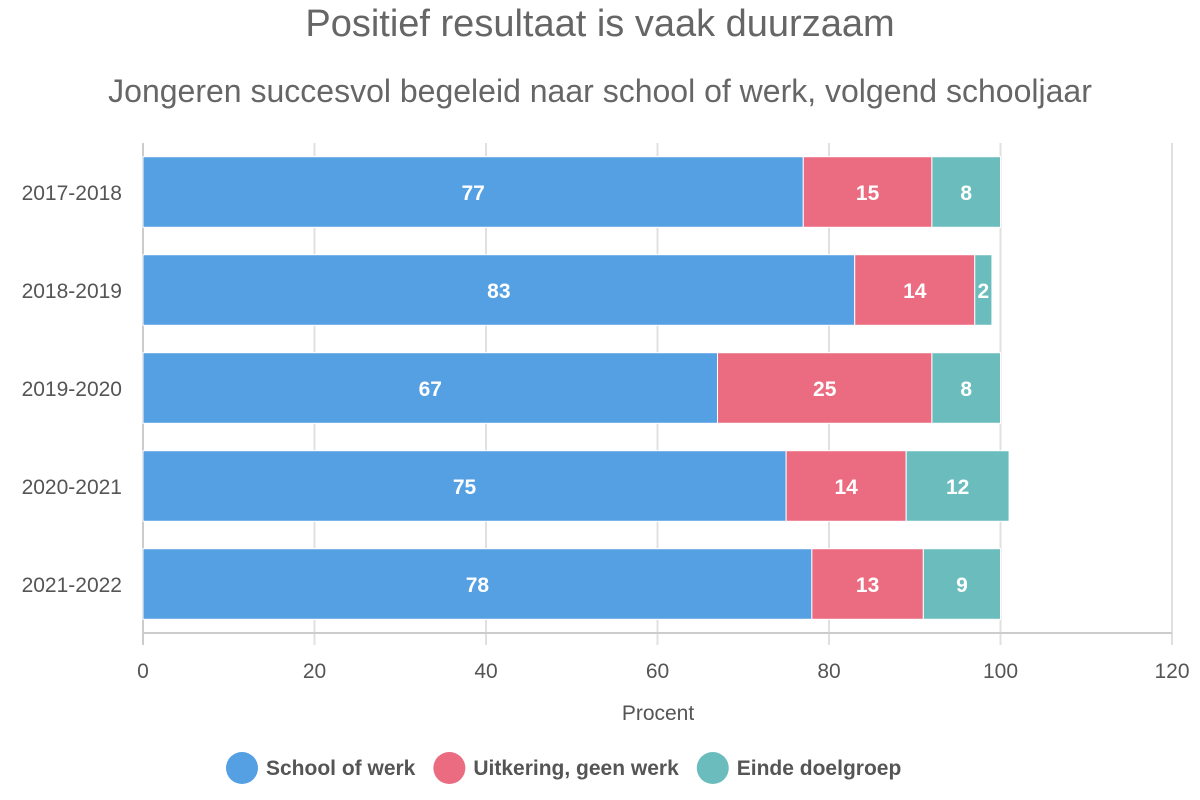 The height and width of the screenshot is (800, 1200). I want to click on y-tick-label: 2019-2020, so click(72, 389).